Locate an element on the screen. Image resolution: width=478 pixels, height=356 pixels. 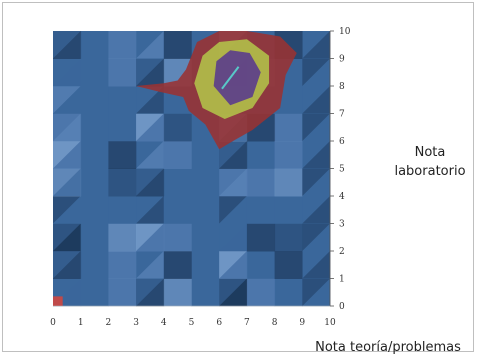
x-axis-label: Nota teoría/problemas is located at coordinates (388, 347).